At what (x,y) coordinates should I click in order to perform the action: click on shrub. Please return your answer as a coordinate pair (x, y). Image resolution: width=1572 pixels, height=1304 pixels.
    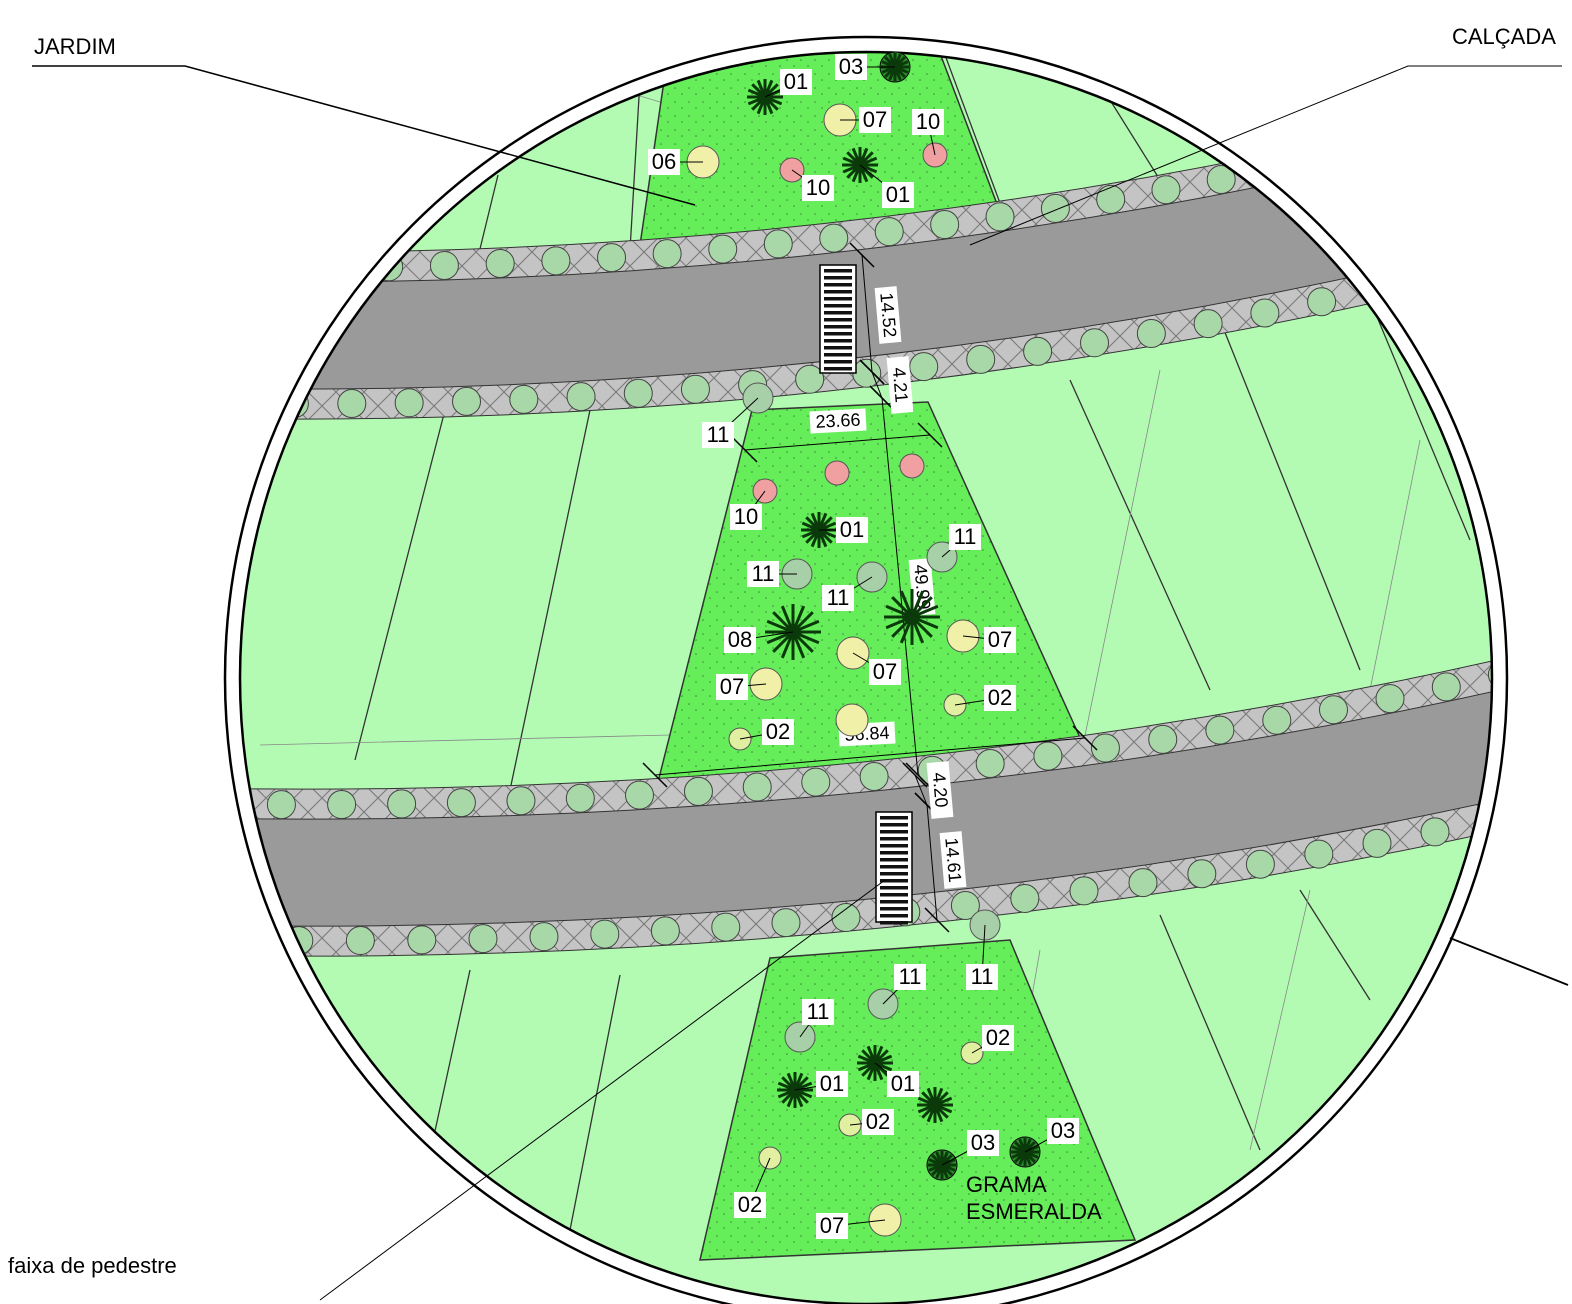
    Looking at the image, I should click on (852, 720).